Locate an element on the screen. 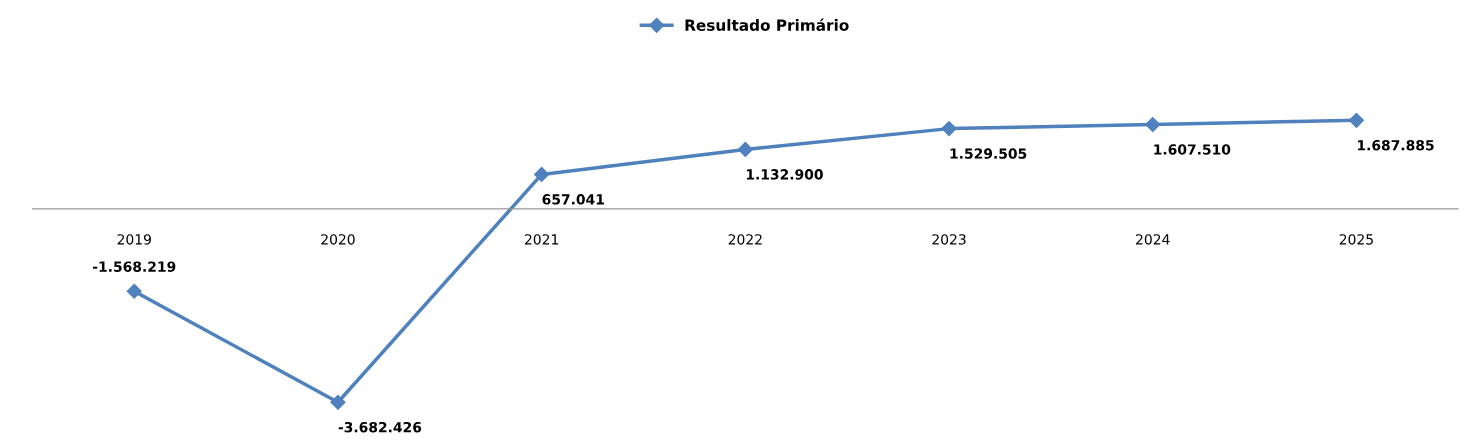 The width and height of the screenshot is (1473, 445). data-label: 1.687.885 is located at coordinates (1395, 145).